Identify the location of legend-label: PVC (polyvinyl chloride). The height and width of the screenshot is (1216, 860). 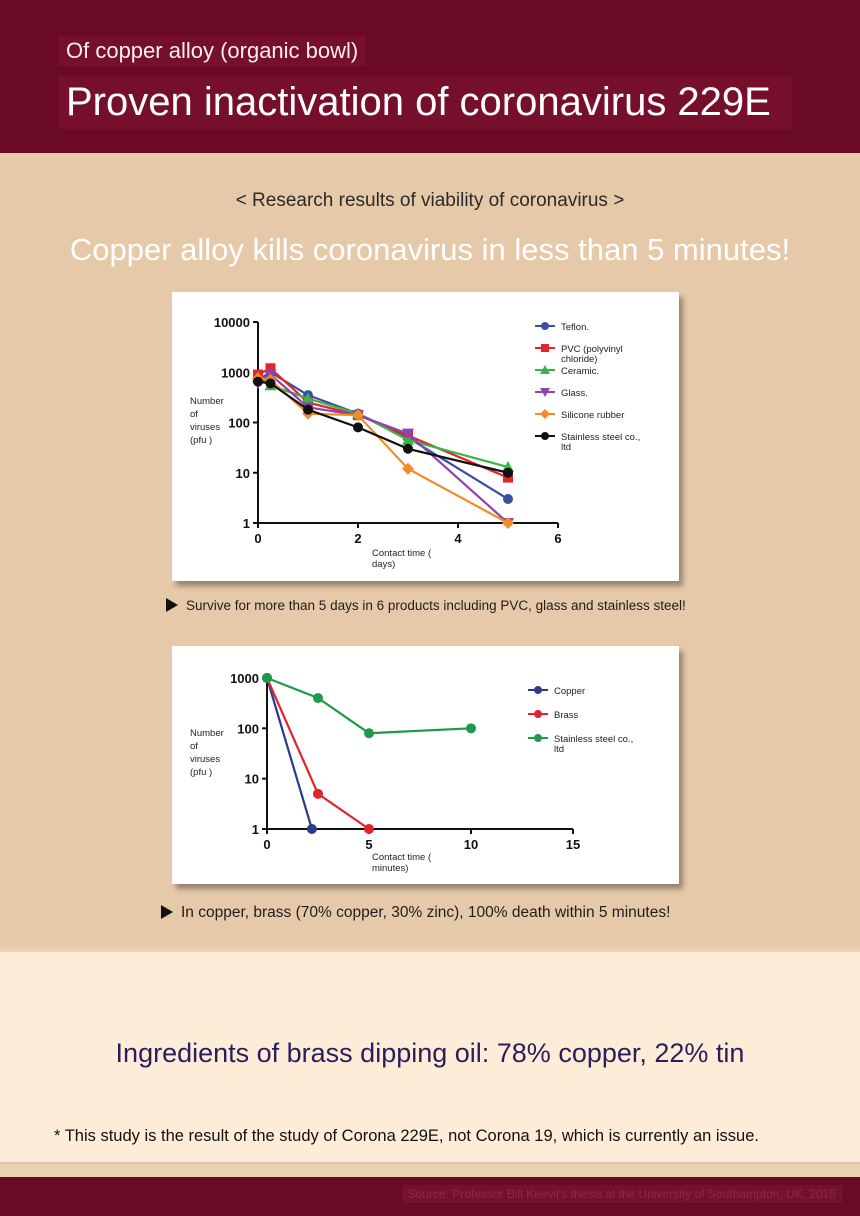
(592, 354).